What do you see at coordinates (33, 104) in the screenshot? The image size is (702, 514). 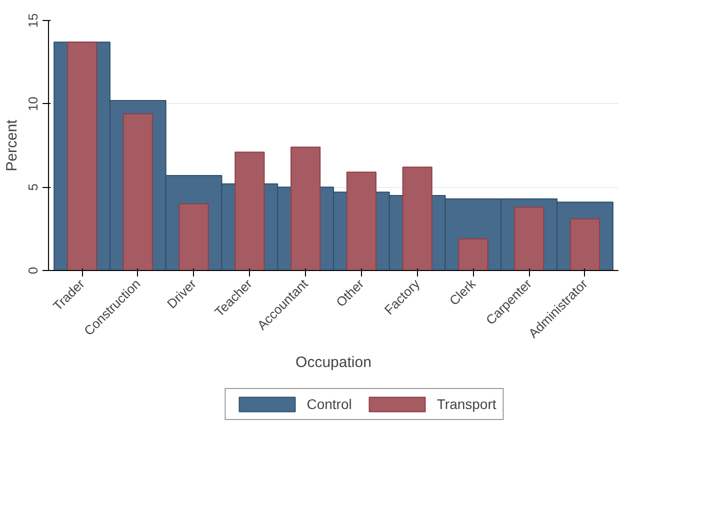 I see `y-tick-label: 10` at bounding box center [33, 104].